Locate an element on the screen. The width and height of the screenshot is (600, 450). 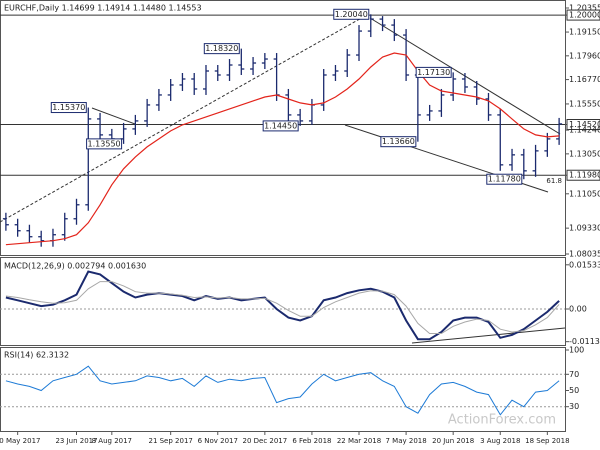
x-tick-label: 23 Jun 2017 is located at coordinates (76, 441).